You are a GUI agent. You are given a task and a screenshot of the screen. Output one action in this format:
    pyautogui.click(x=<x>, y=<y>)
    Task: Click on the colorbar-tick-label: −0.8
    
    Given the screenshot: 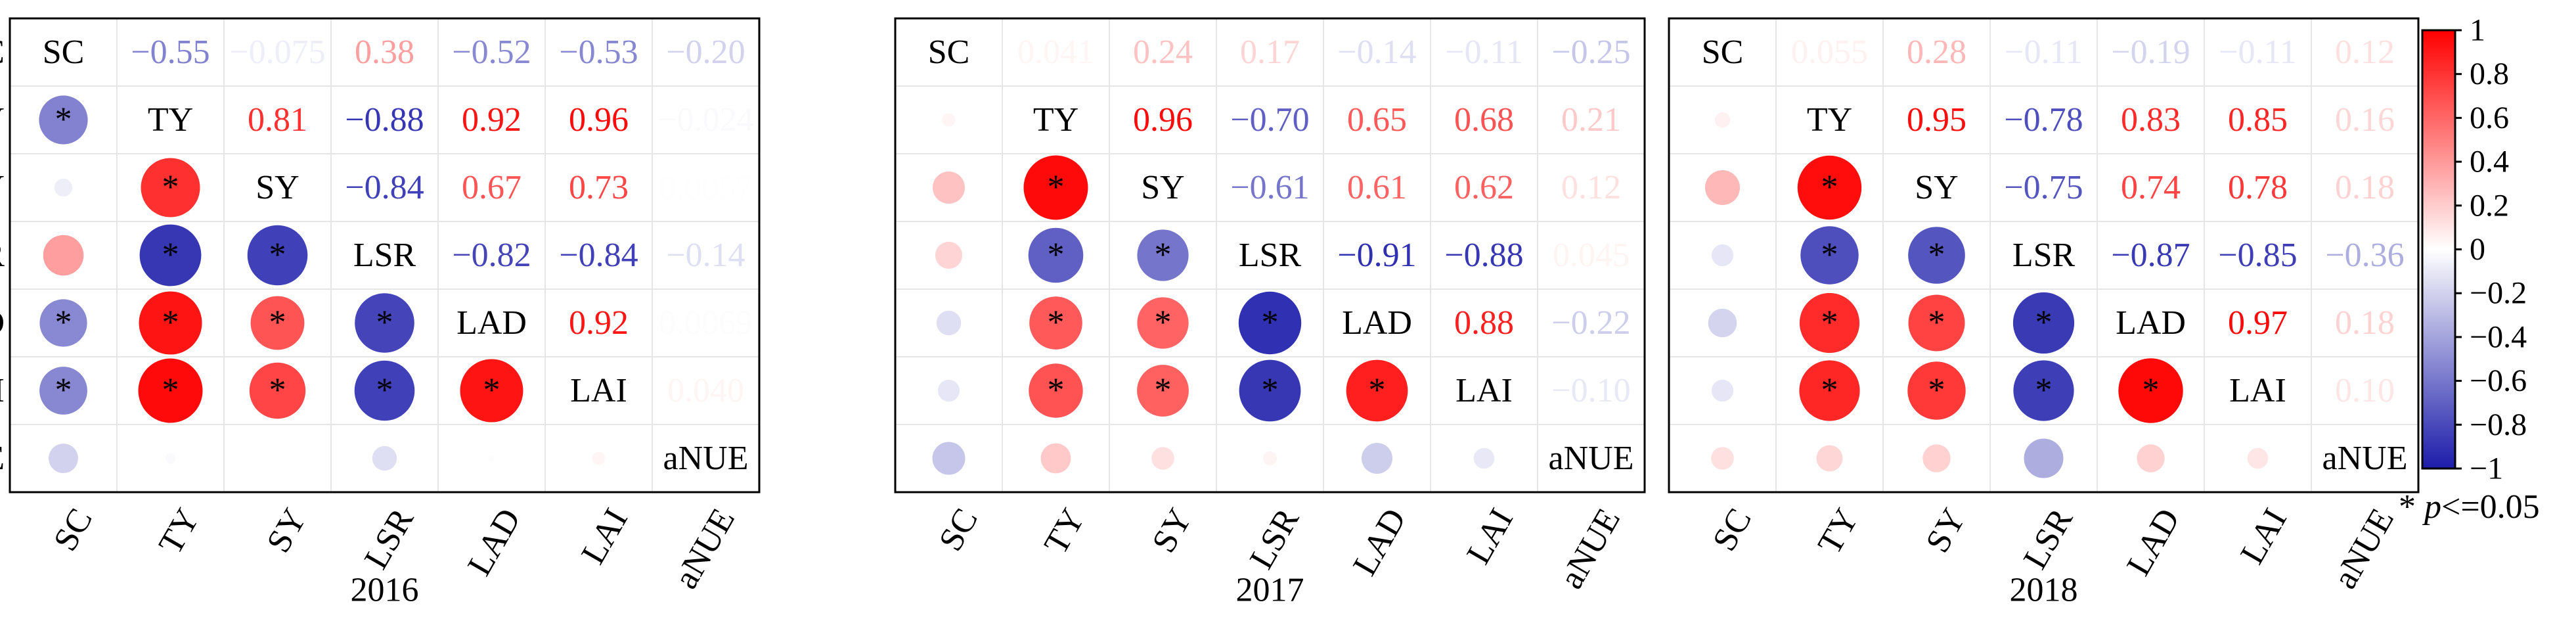 What is the action you would take?
    pyautogui.click(x=2498, y=424)
    